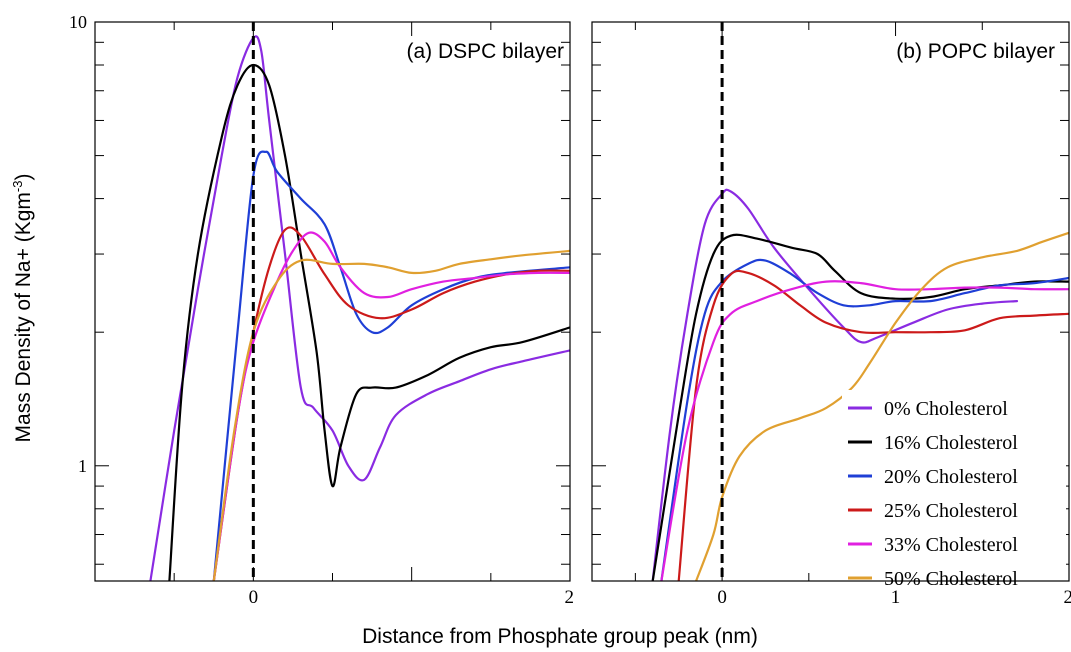 The image size is (1071, 652). Describe the element at coordinates (560, 636) in the screenshot. I see `x-axis-title: Distance from Phosphate group peak (nm)` at that location.